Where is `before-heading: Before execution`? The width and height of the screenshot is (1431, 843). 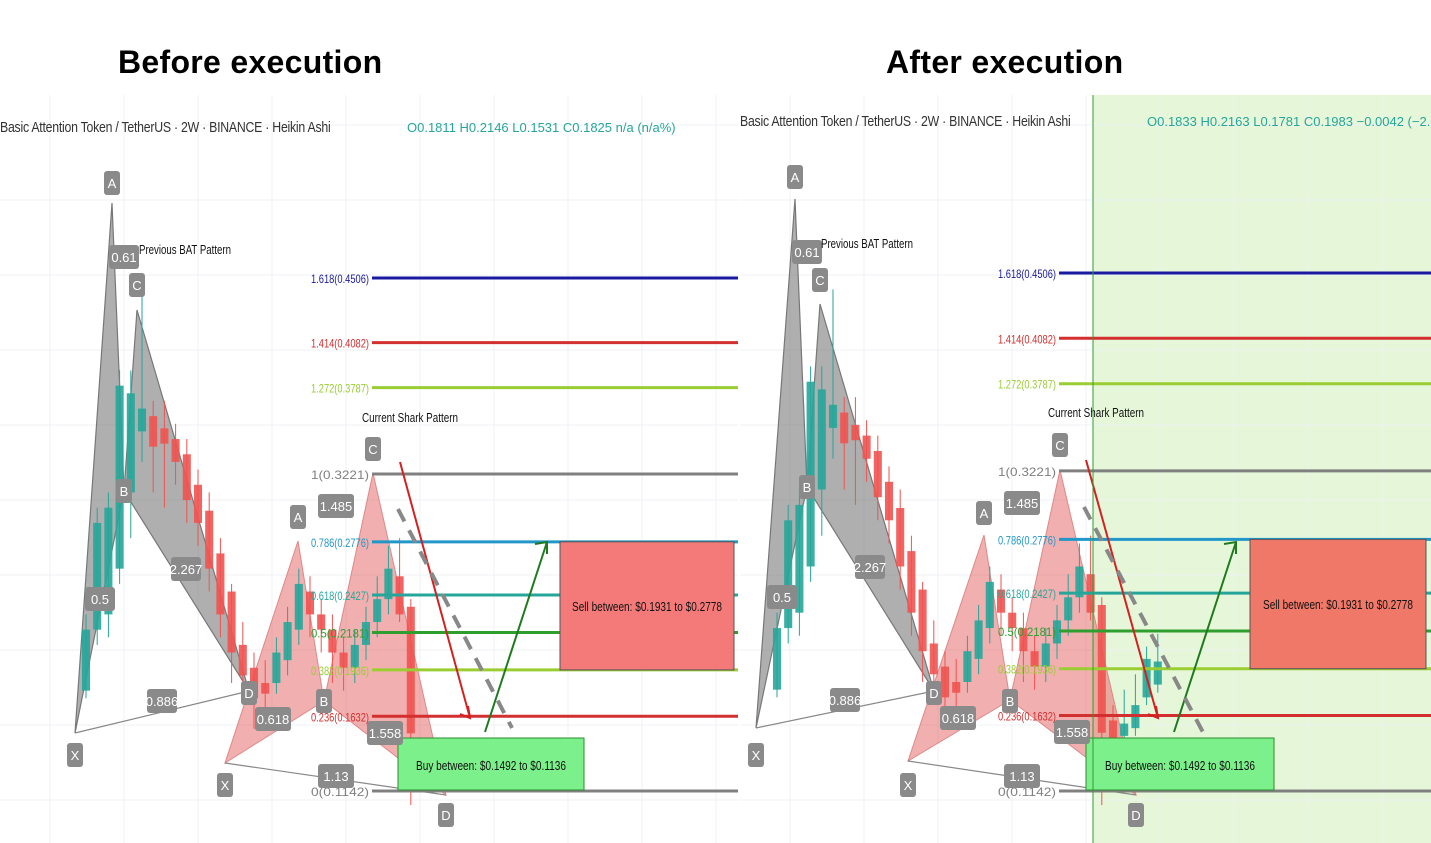 before-heading: Before execution is located at coordinates (250, 62).